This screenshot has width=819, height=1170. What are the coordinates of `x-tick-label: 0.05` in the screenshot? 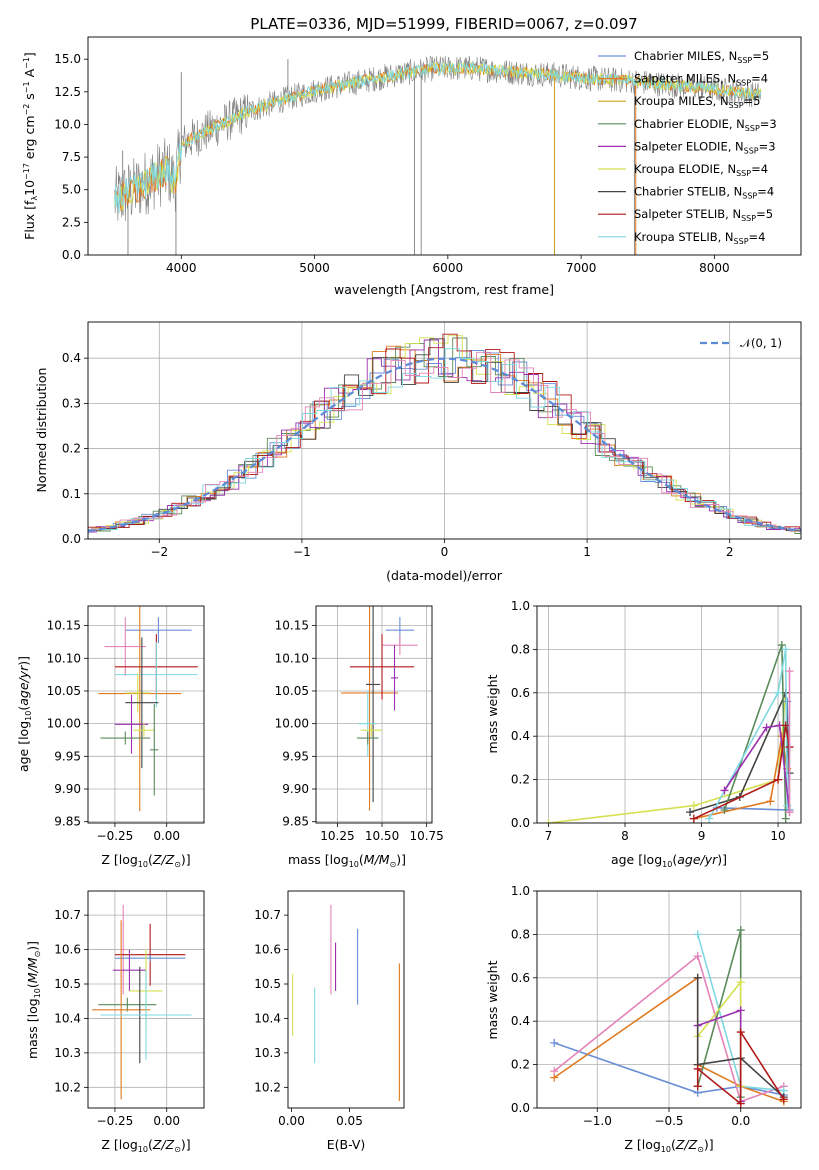 It's located at (349, 1121).